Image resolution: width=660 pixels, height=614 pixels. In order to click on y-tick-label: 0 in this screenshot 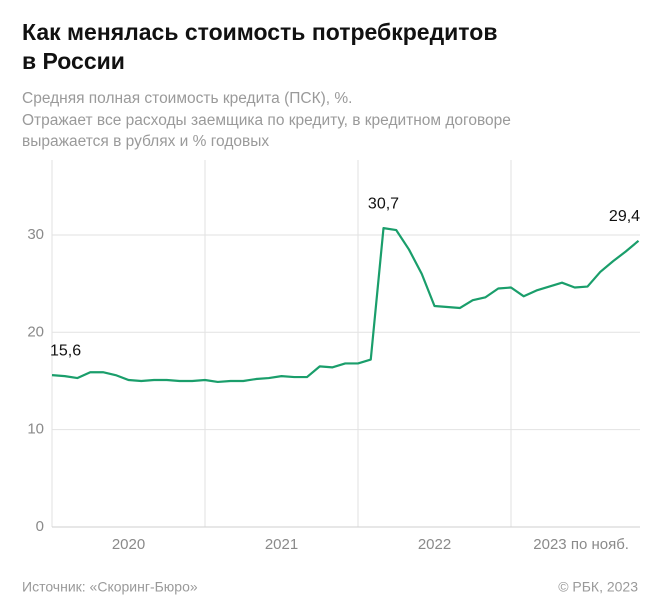, I will do `click(40, 526)`.